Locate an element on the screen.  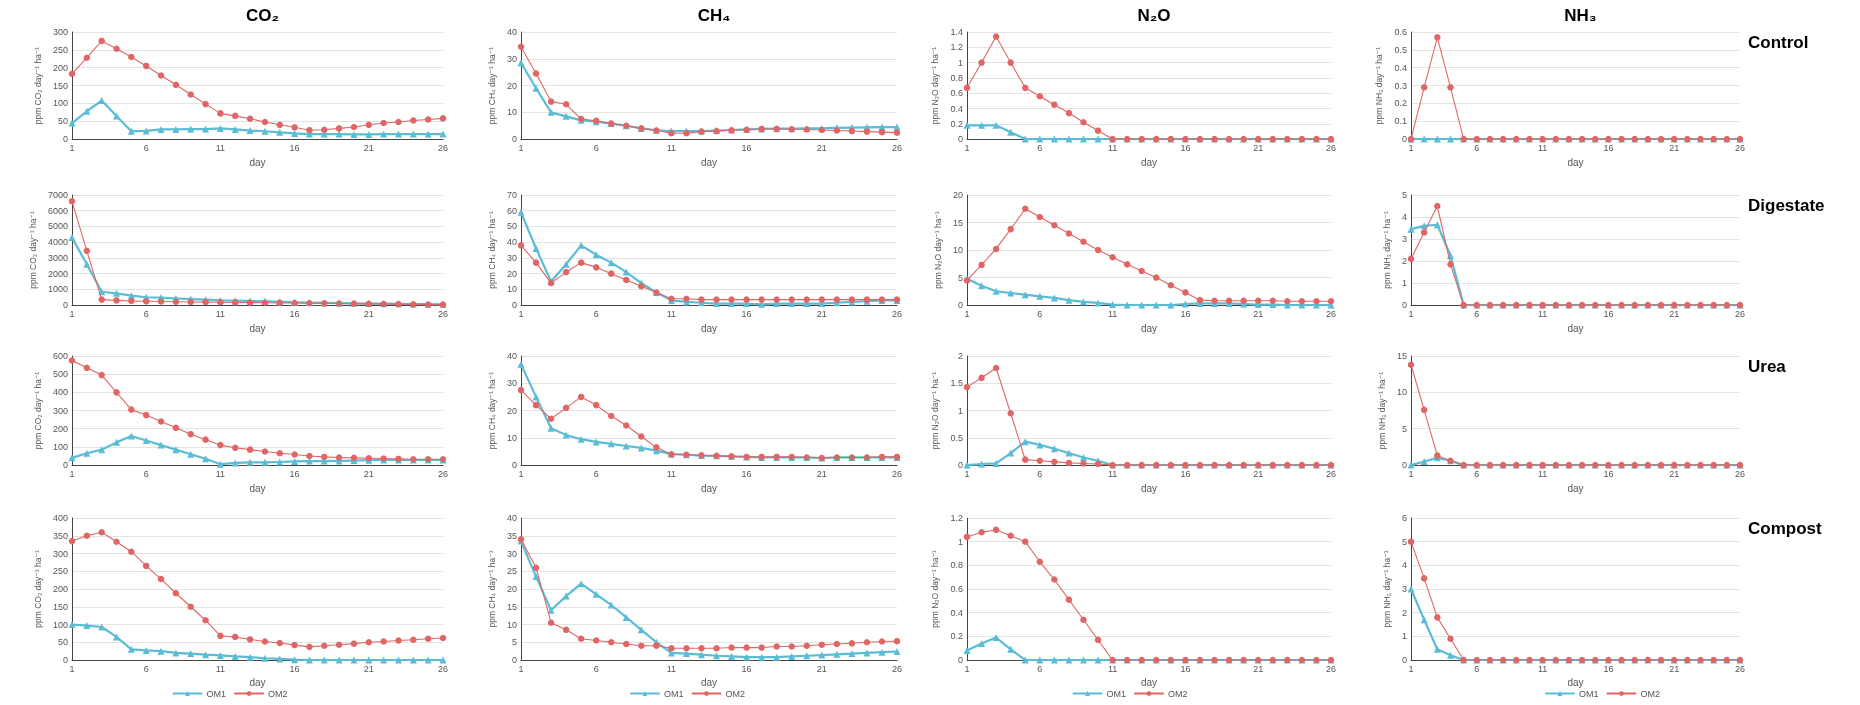
y-tick-label: 10 is located at coordinates (511, 624).